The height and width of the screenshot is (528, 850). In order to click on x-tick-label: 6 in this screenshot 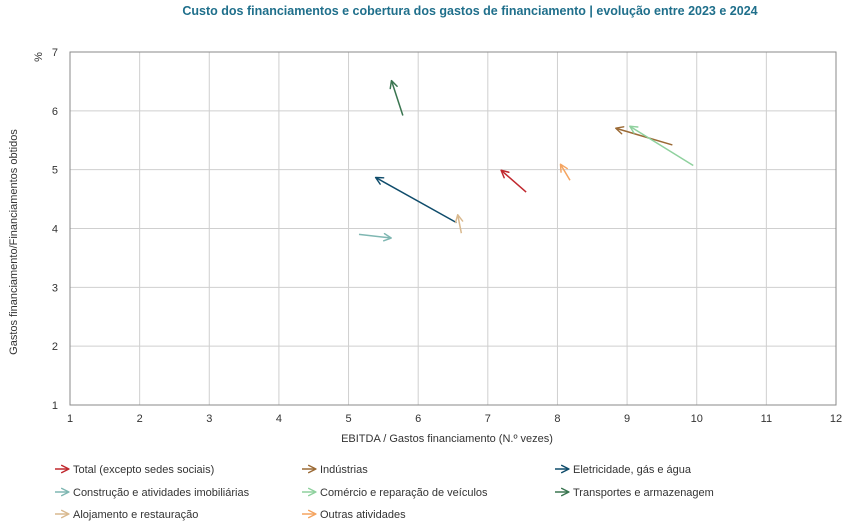, I will do `click(418, 419)`.